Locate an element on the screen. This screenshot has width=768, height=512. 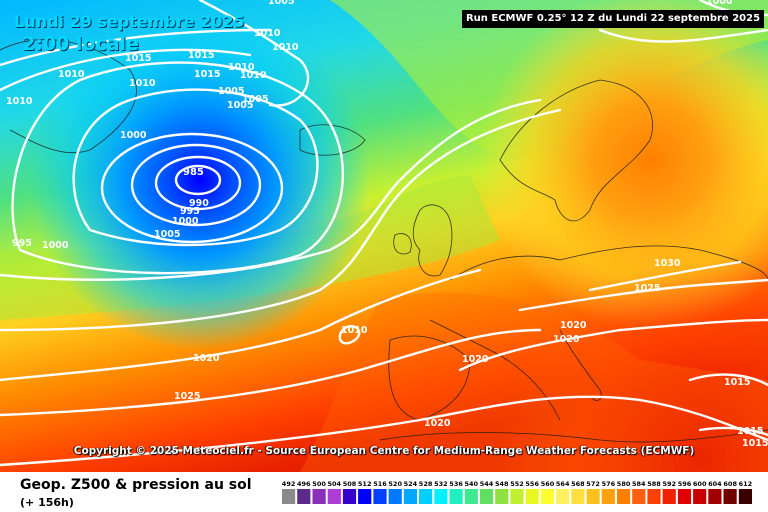
legend-value: 492 is located at coordinates (289, 484).